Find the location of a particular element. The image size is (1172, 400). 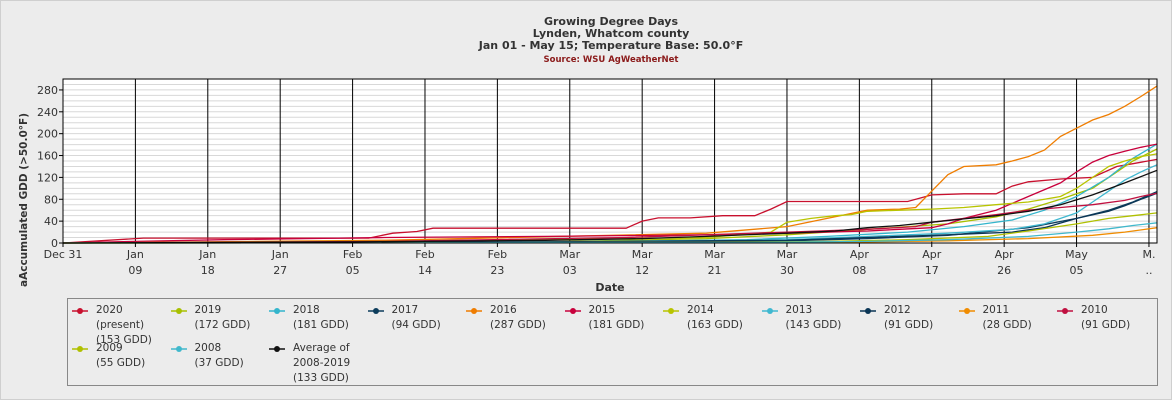

y-tick-label: 240 is located at coordinates (47, 112).